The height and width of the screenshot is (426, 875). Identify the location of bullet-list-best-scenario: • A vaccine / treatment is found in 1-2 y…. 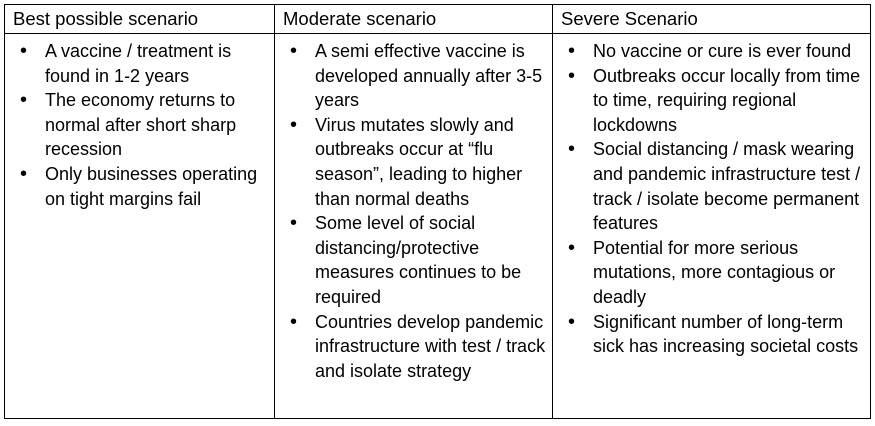
(138, 125).